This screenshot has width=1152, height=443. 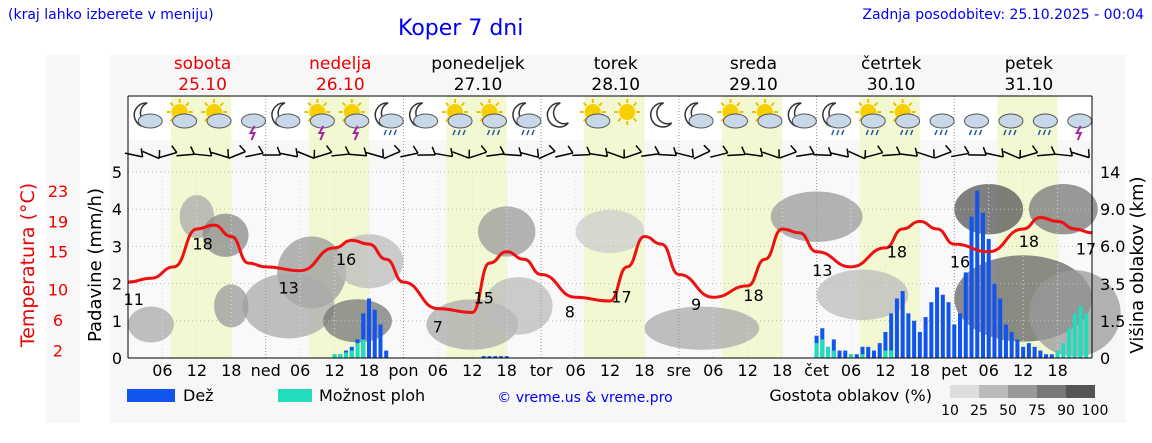 I want to click on sun-disc, so click(x=627, y=112).